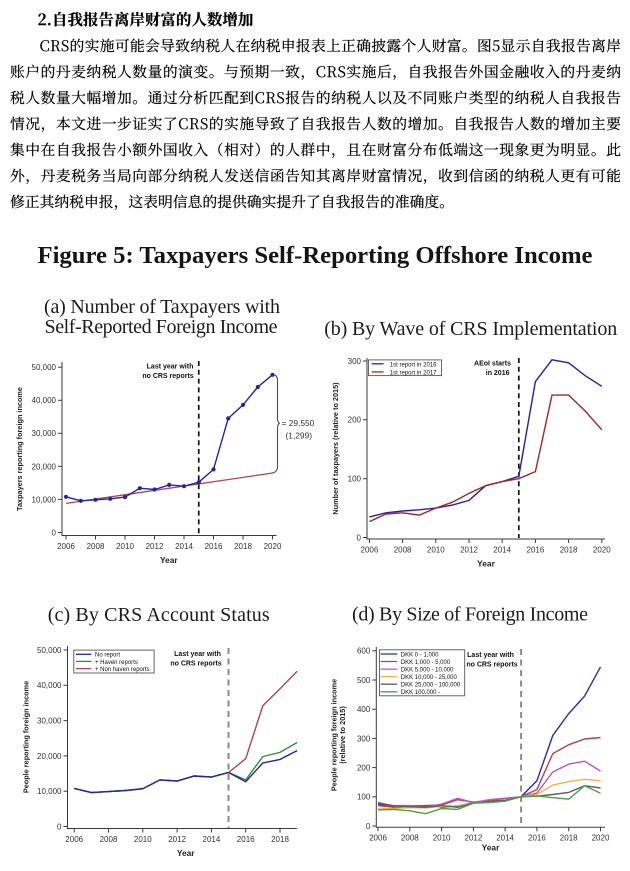 Image resolution: width=630 pixels, height=871 pixels. Describe the element at coordinates (364, 680) in the screenshot. I see `svg-text: 500` at that location.